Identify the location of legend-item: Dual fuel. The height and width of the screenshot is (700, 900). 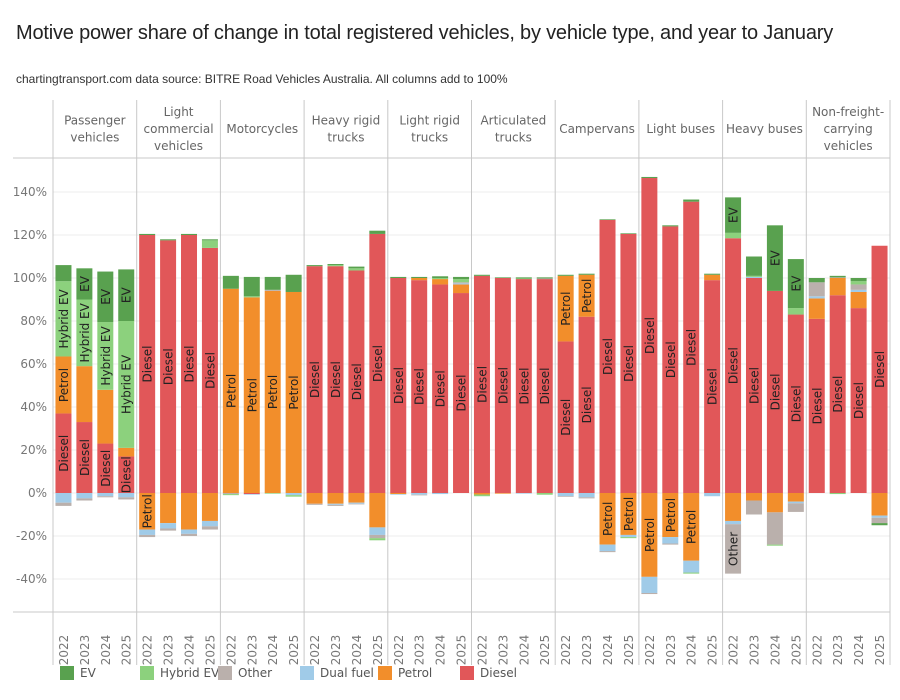
(337, 673).